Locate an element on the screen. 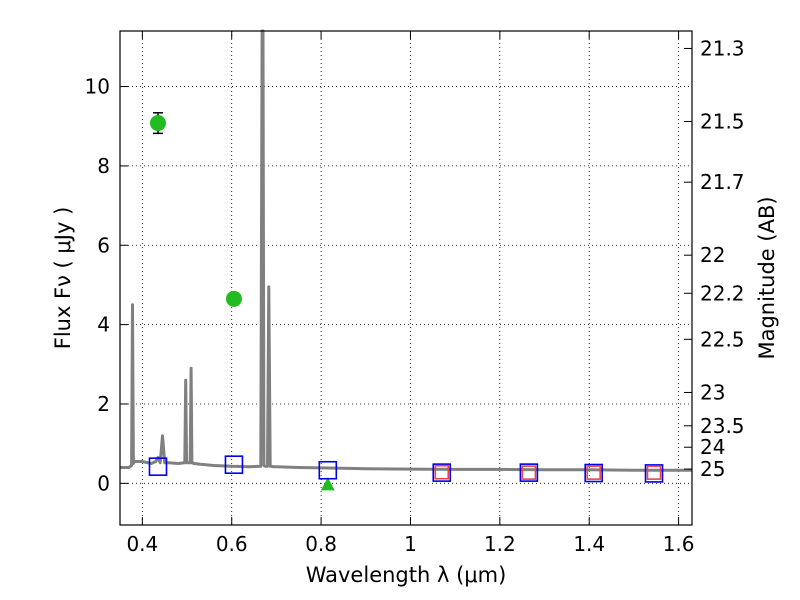 This screenshot has height=600, width=800. x-tick-label: 1.4 is located at coordinates (589, 544).